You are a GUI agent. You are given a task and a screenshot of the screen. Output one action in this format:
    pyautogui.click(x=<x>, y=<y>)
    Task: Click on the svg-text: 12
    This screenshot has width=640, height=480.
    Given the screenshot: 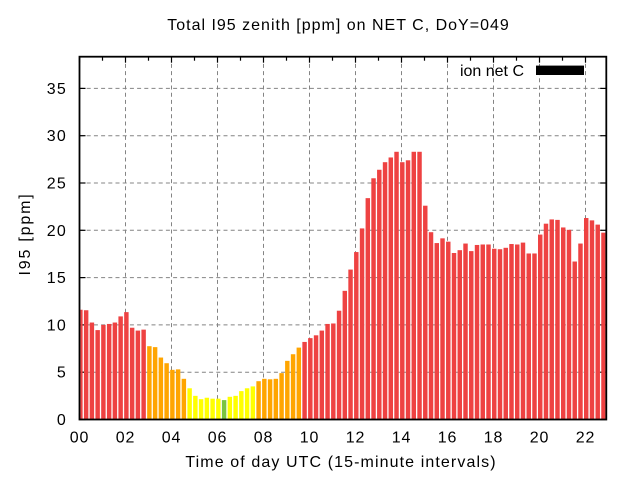 What is the action you would take?
    pyautogui.click(x=355, y=438)
    